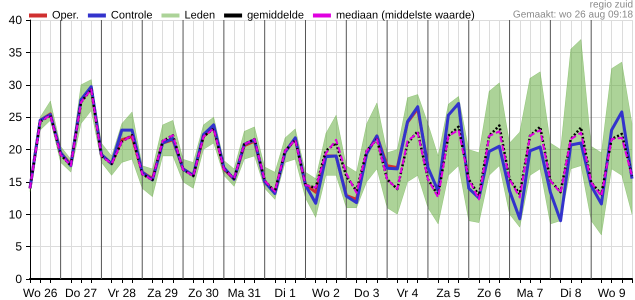 This screenshot has width=635, height=300. Describe the element at coordinates (18, 247) in the screenshot. I see `y-tick-label: 5` at that location.